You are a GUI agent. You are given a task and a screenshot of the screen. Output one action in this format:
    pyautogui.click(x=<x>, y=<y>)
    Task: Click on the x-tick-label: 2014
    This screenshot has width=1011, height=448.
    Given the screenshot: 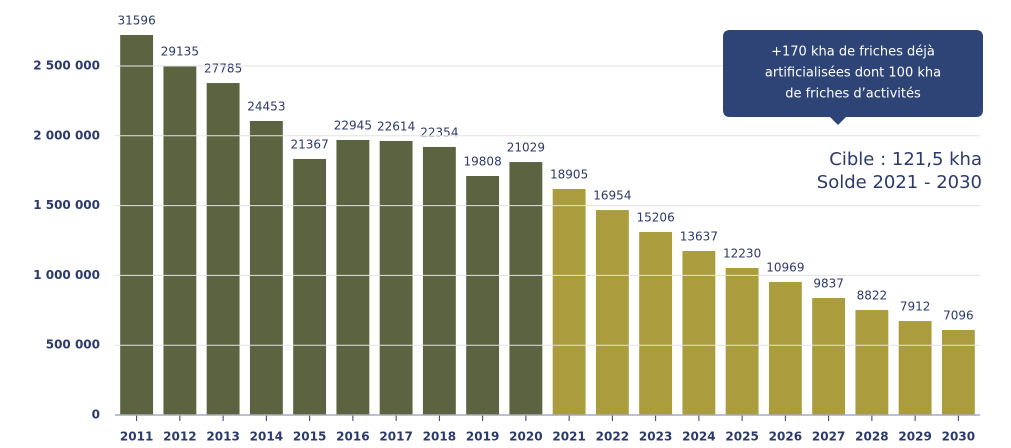 What is the action you would take?
    pyautogui.click(x=266, y=437)
    